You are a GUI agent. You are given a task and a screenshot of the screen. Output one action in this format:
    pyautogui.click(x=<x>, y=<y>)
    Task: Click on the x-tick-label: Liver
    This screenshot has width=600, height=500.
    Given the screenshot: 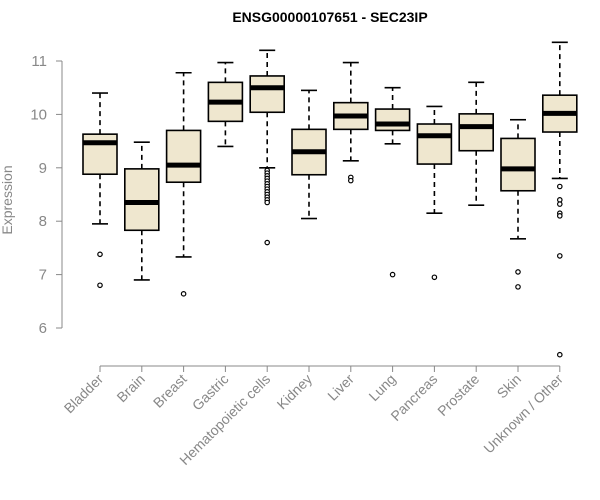 What is the action you would take?
    pyautogui.click(x=340, y=387)
    